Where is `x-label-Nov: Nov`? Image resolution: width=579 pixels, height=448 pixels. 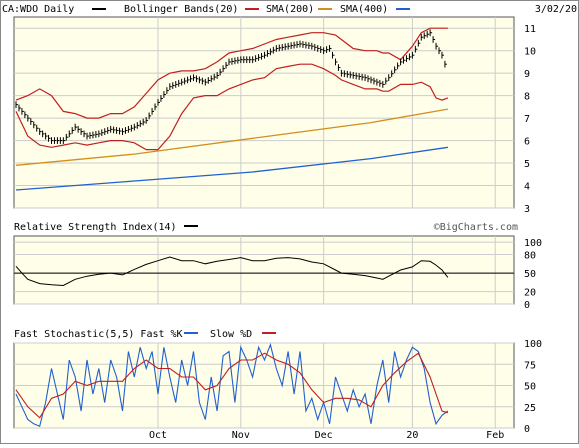
x-label-Nov: Nov is located at coordinates (241, 435).